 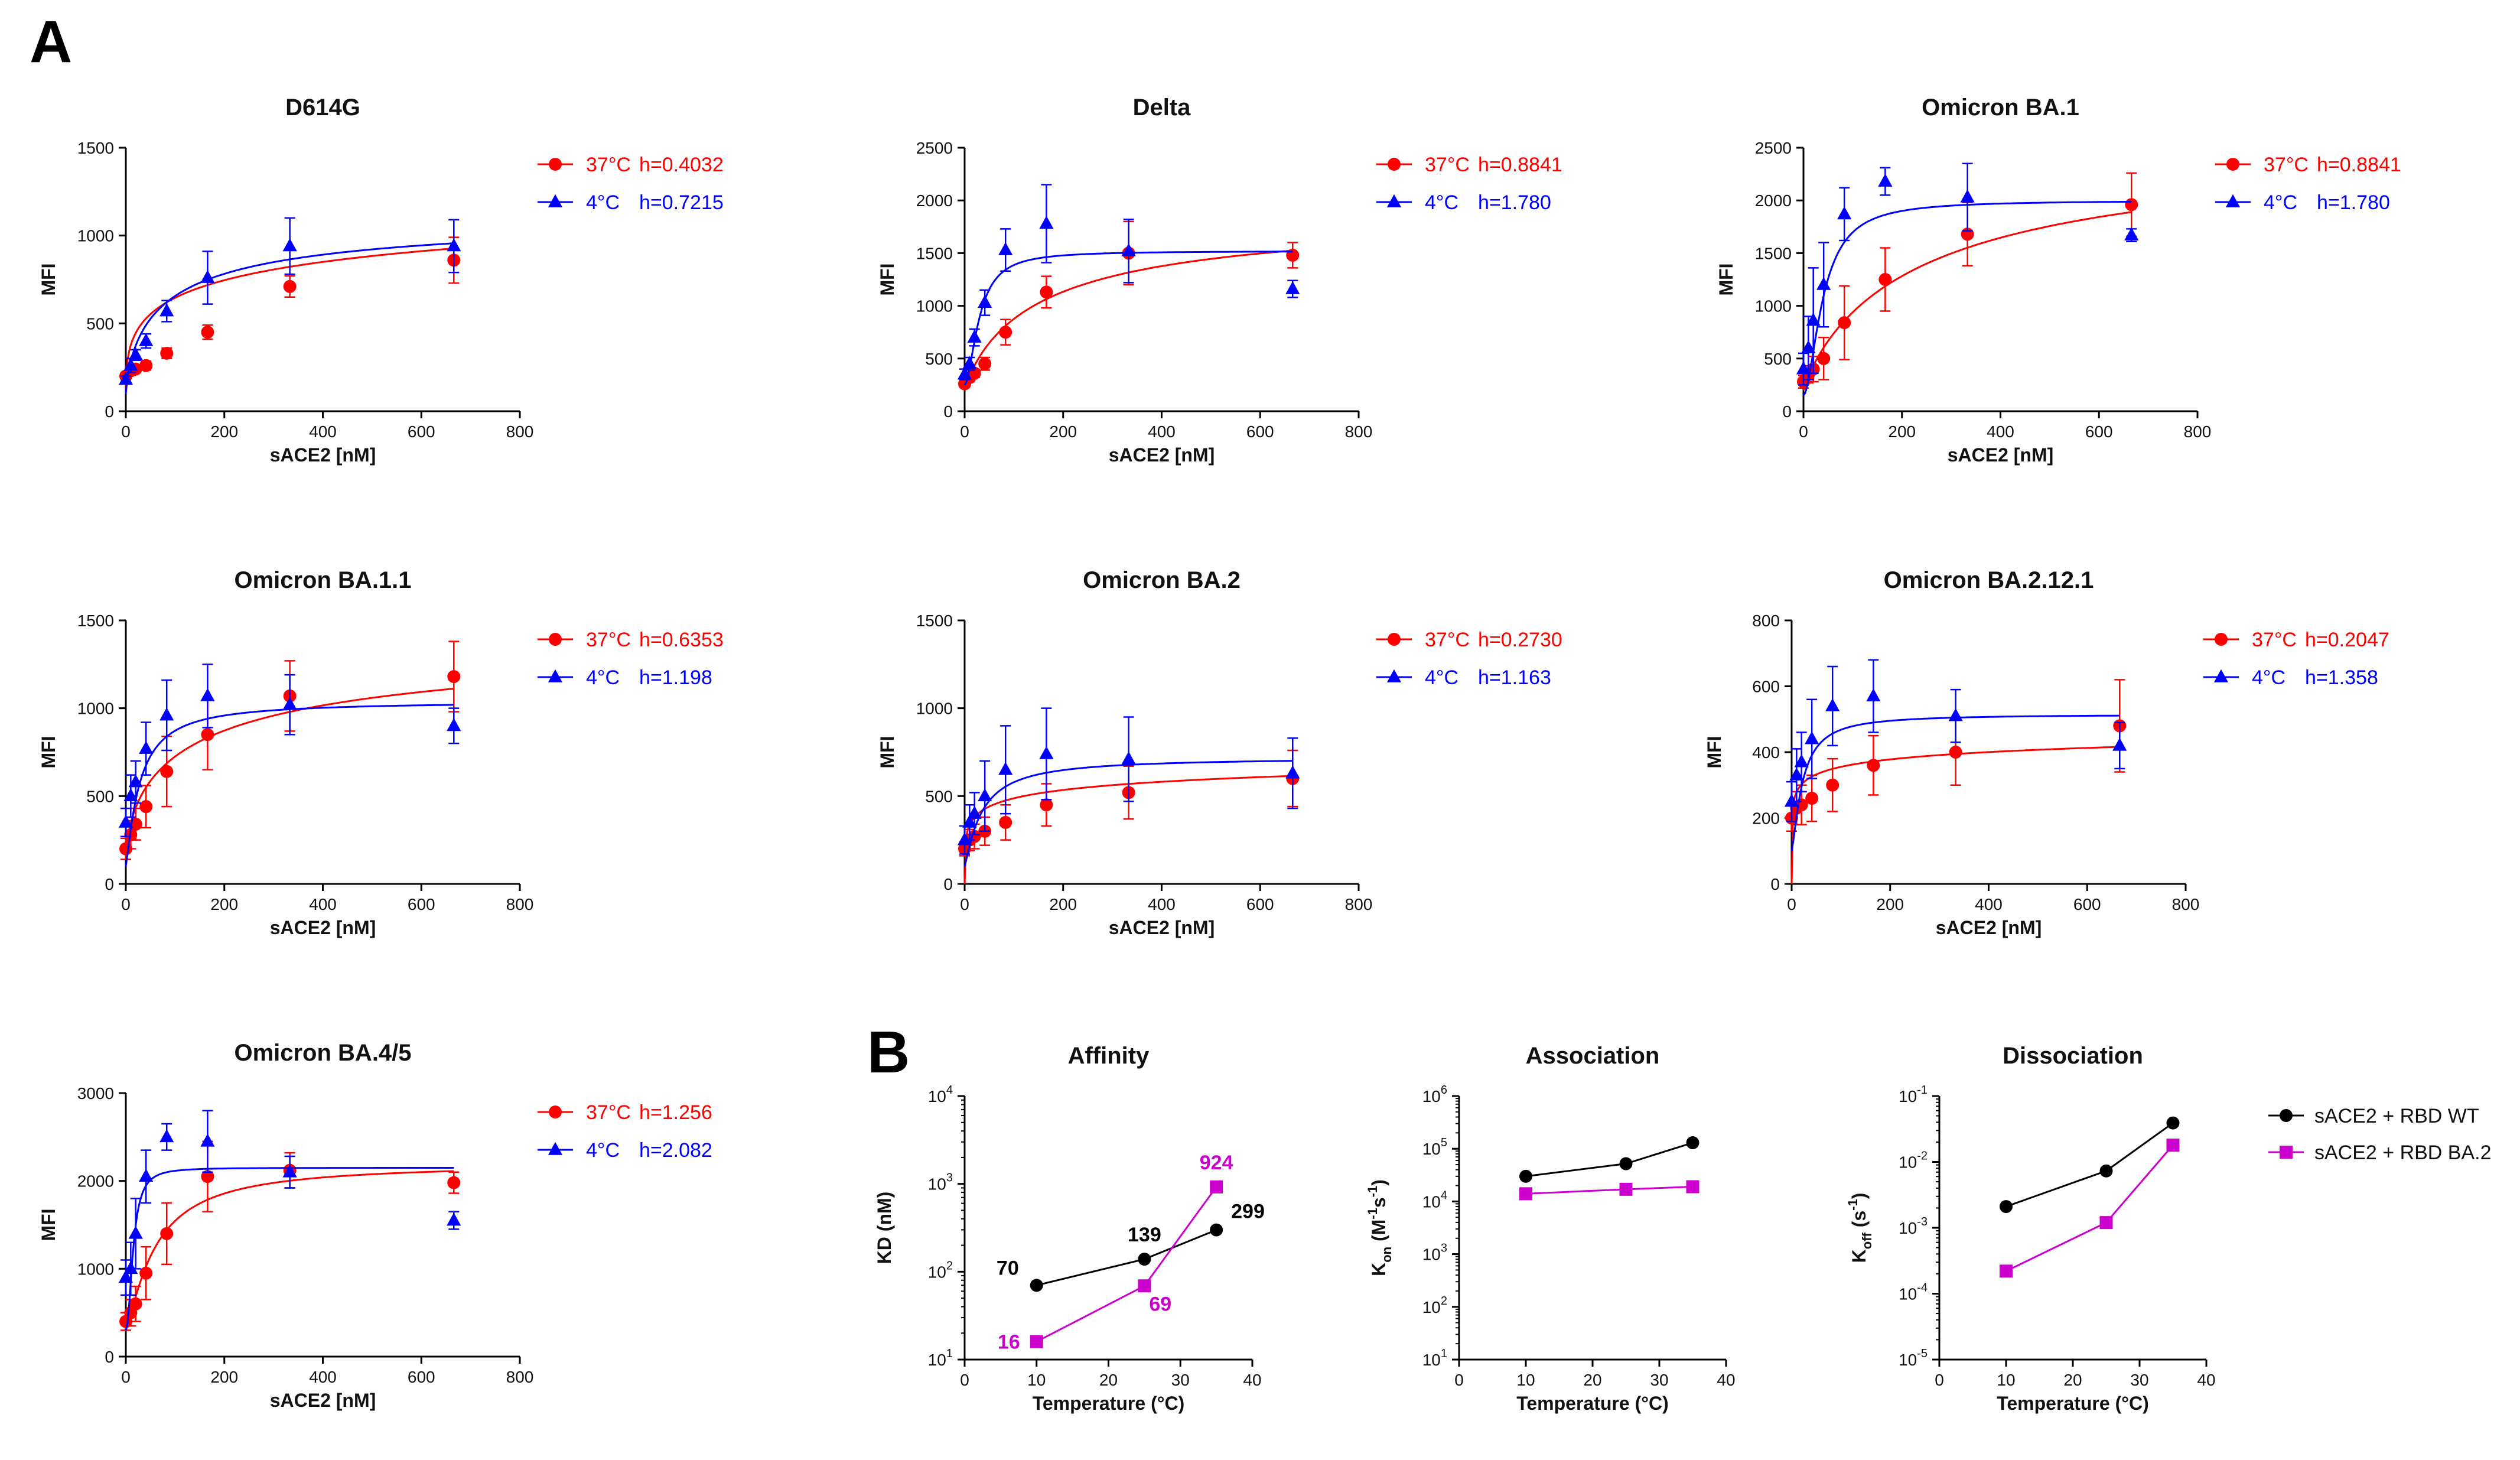 I want to click on chart-title: Omicron BA.1, so click(x=2000, y=108).